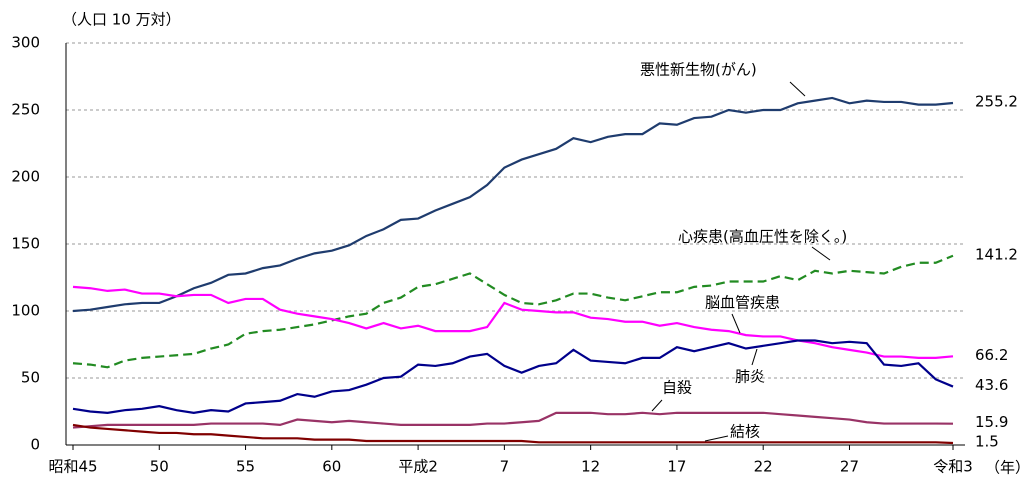  Describe the element at coordinates (245, 467) in the screenshot. I see `x-tick-label: 55` at that location.